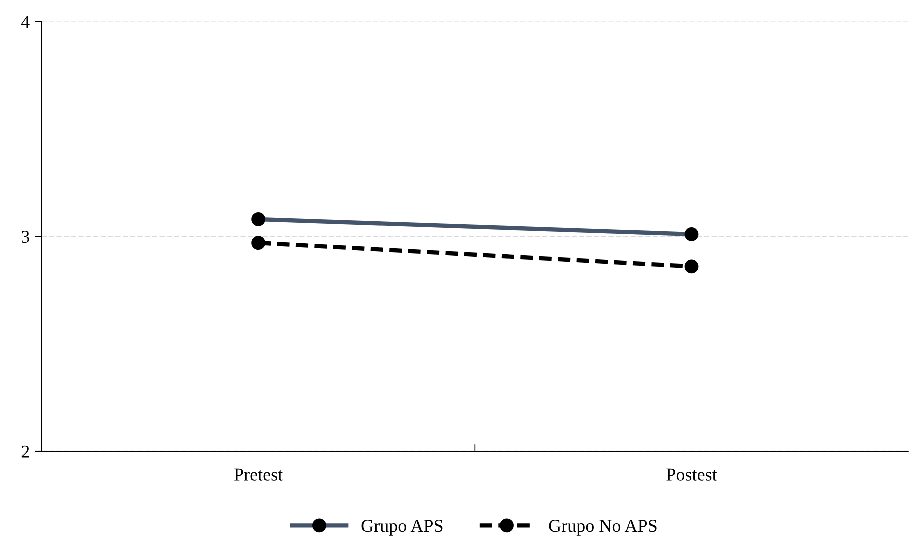  I want to click on y-tick-label: 3, so click(26, 237).